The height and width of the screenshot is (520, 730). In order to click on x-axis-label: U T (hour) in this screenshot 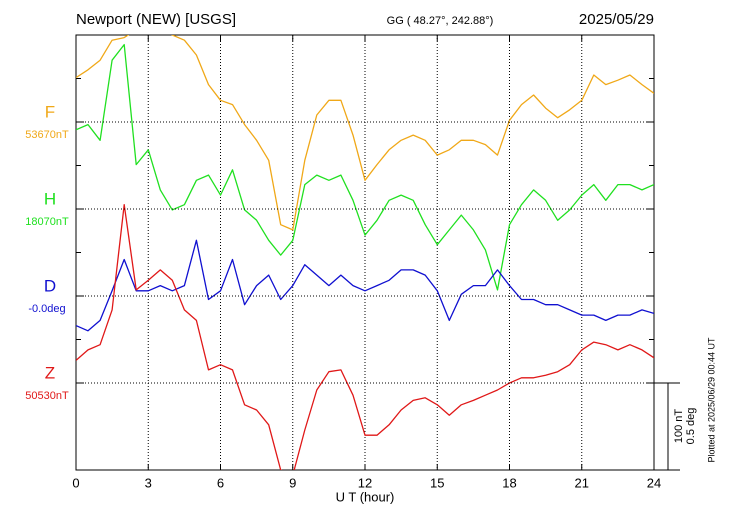, I will do `click(365, 496)`.